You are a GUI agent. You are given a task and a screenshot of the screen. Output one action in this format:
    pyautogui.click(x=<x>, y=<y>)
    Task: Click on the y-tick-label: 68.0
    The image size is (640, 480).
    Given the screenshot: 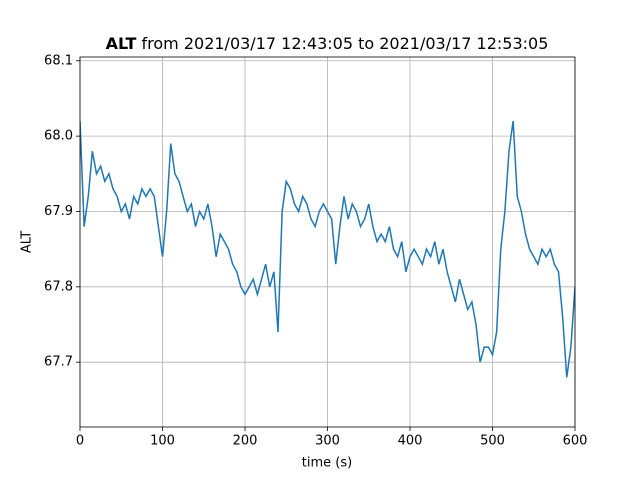 What is the action you would take?
    pyautogui.click(x=58, y=136)
    